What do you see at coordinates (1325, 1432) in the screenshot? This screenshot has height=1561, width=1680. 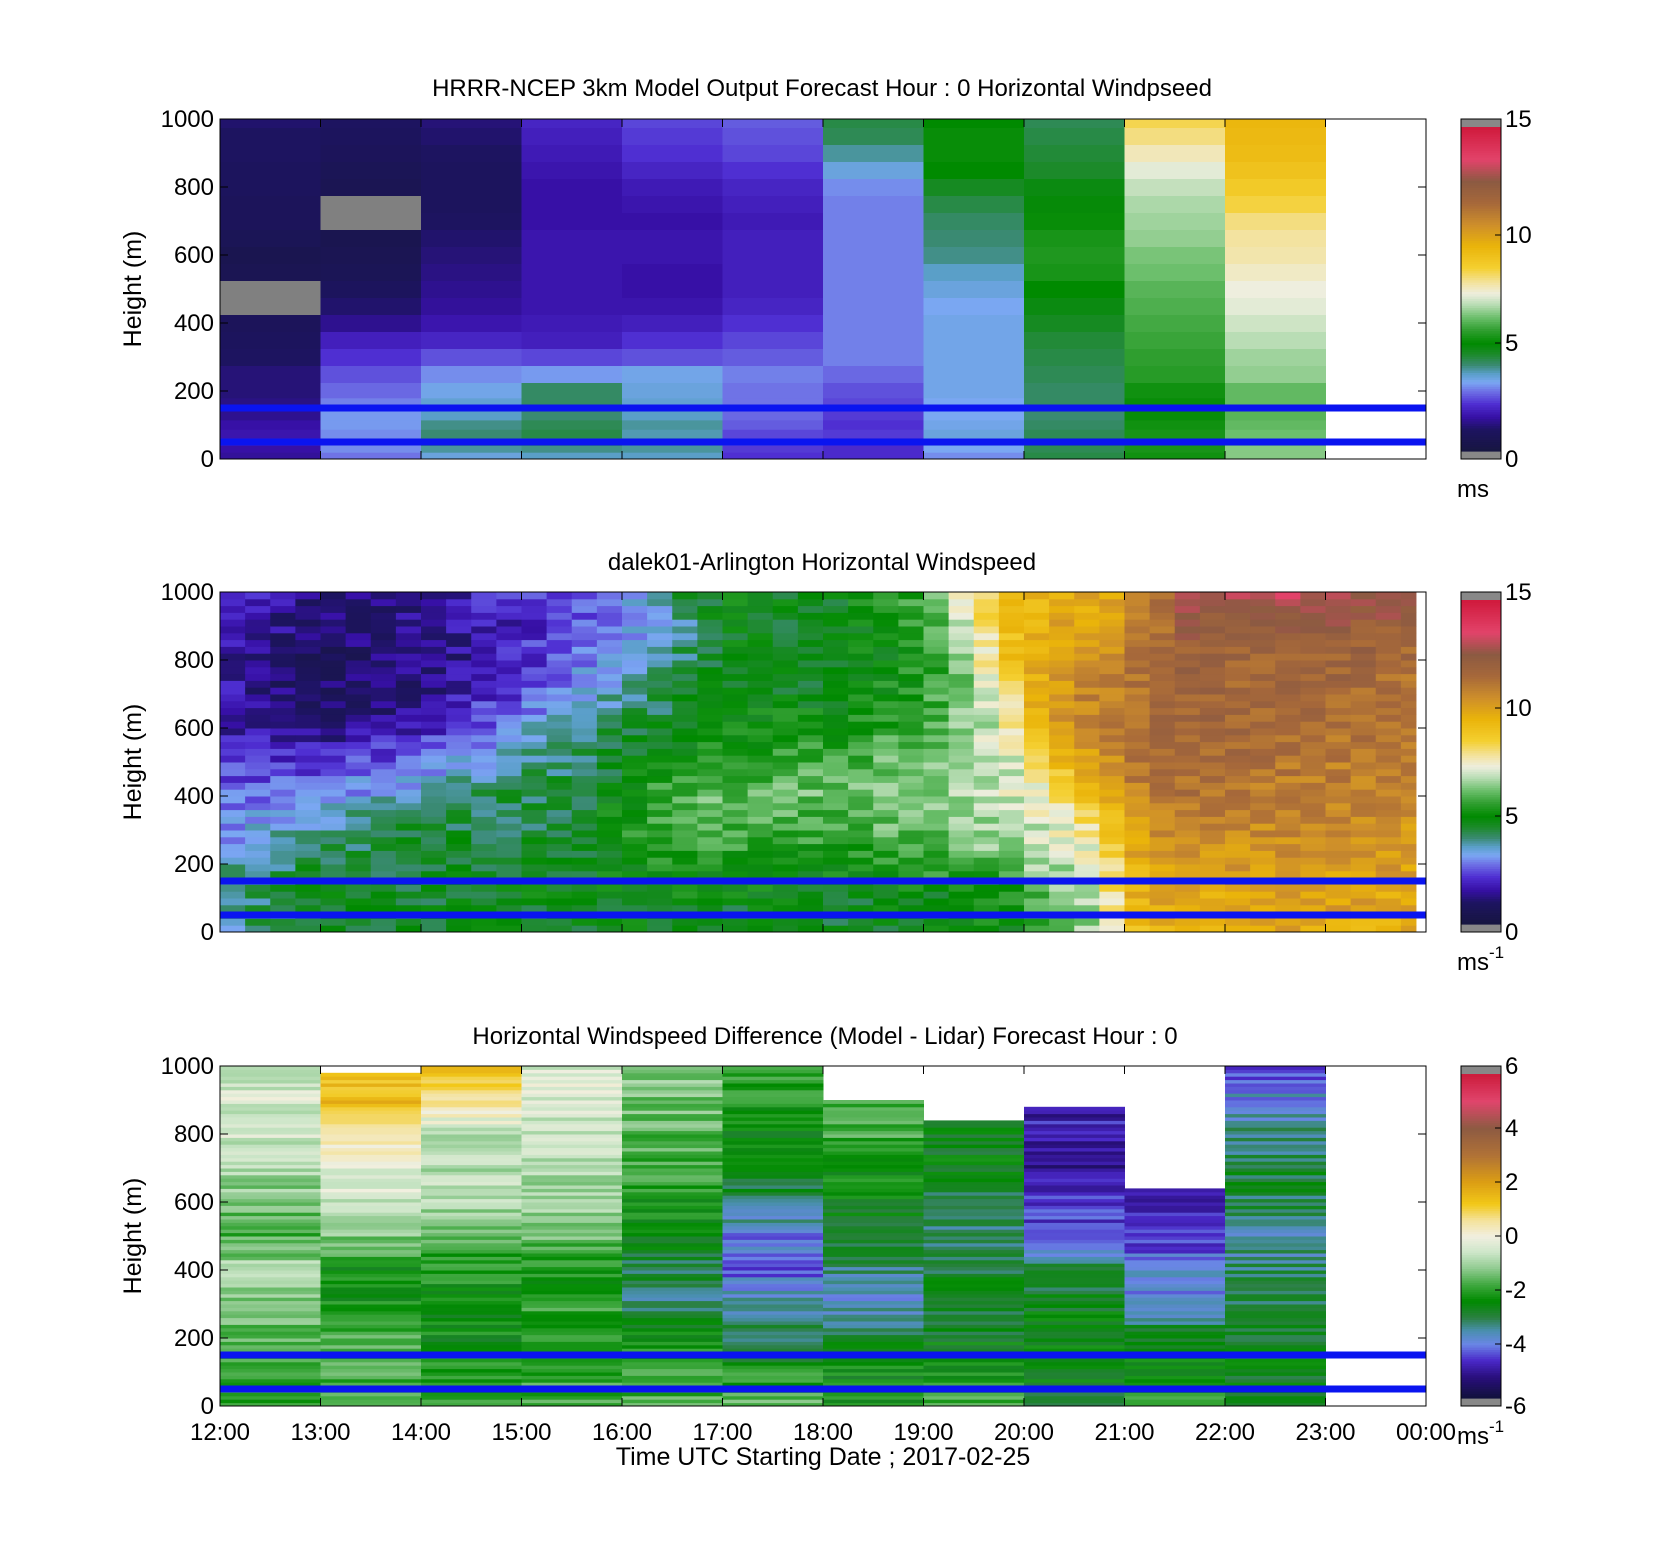 I see `x-tick-label: 23:00` at bounding box center [1325, 1432].